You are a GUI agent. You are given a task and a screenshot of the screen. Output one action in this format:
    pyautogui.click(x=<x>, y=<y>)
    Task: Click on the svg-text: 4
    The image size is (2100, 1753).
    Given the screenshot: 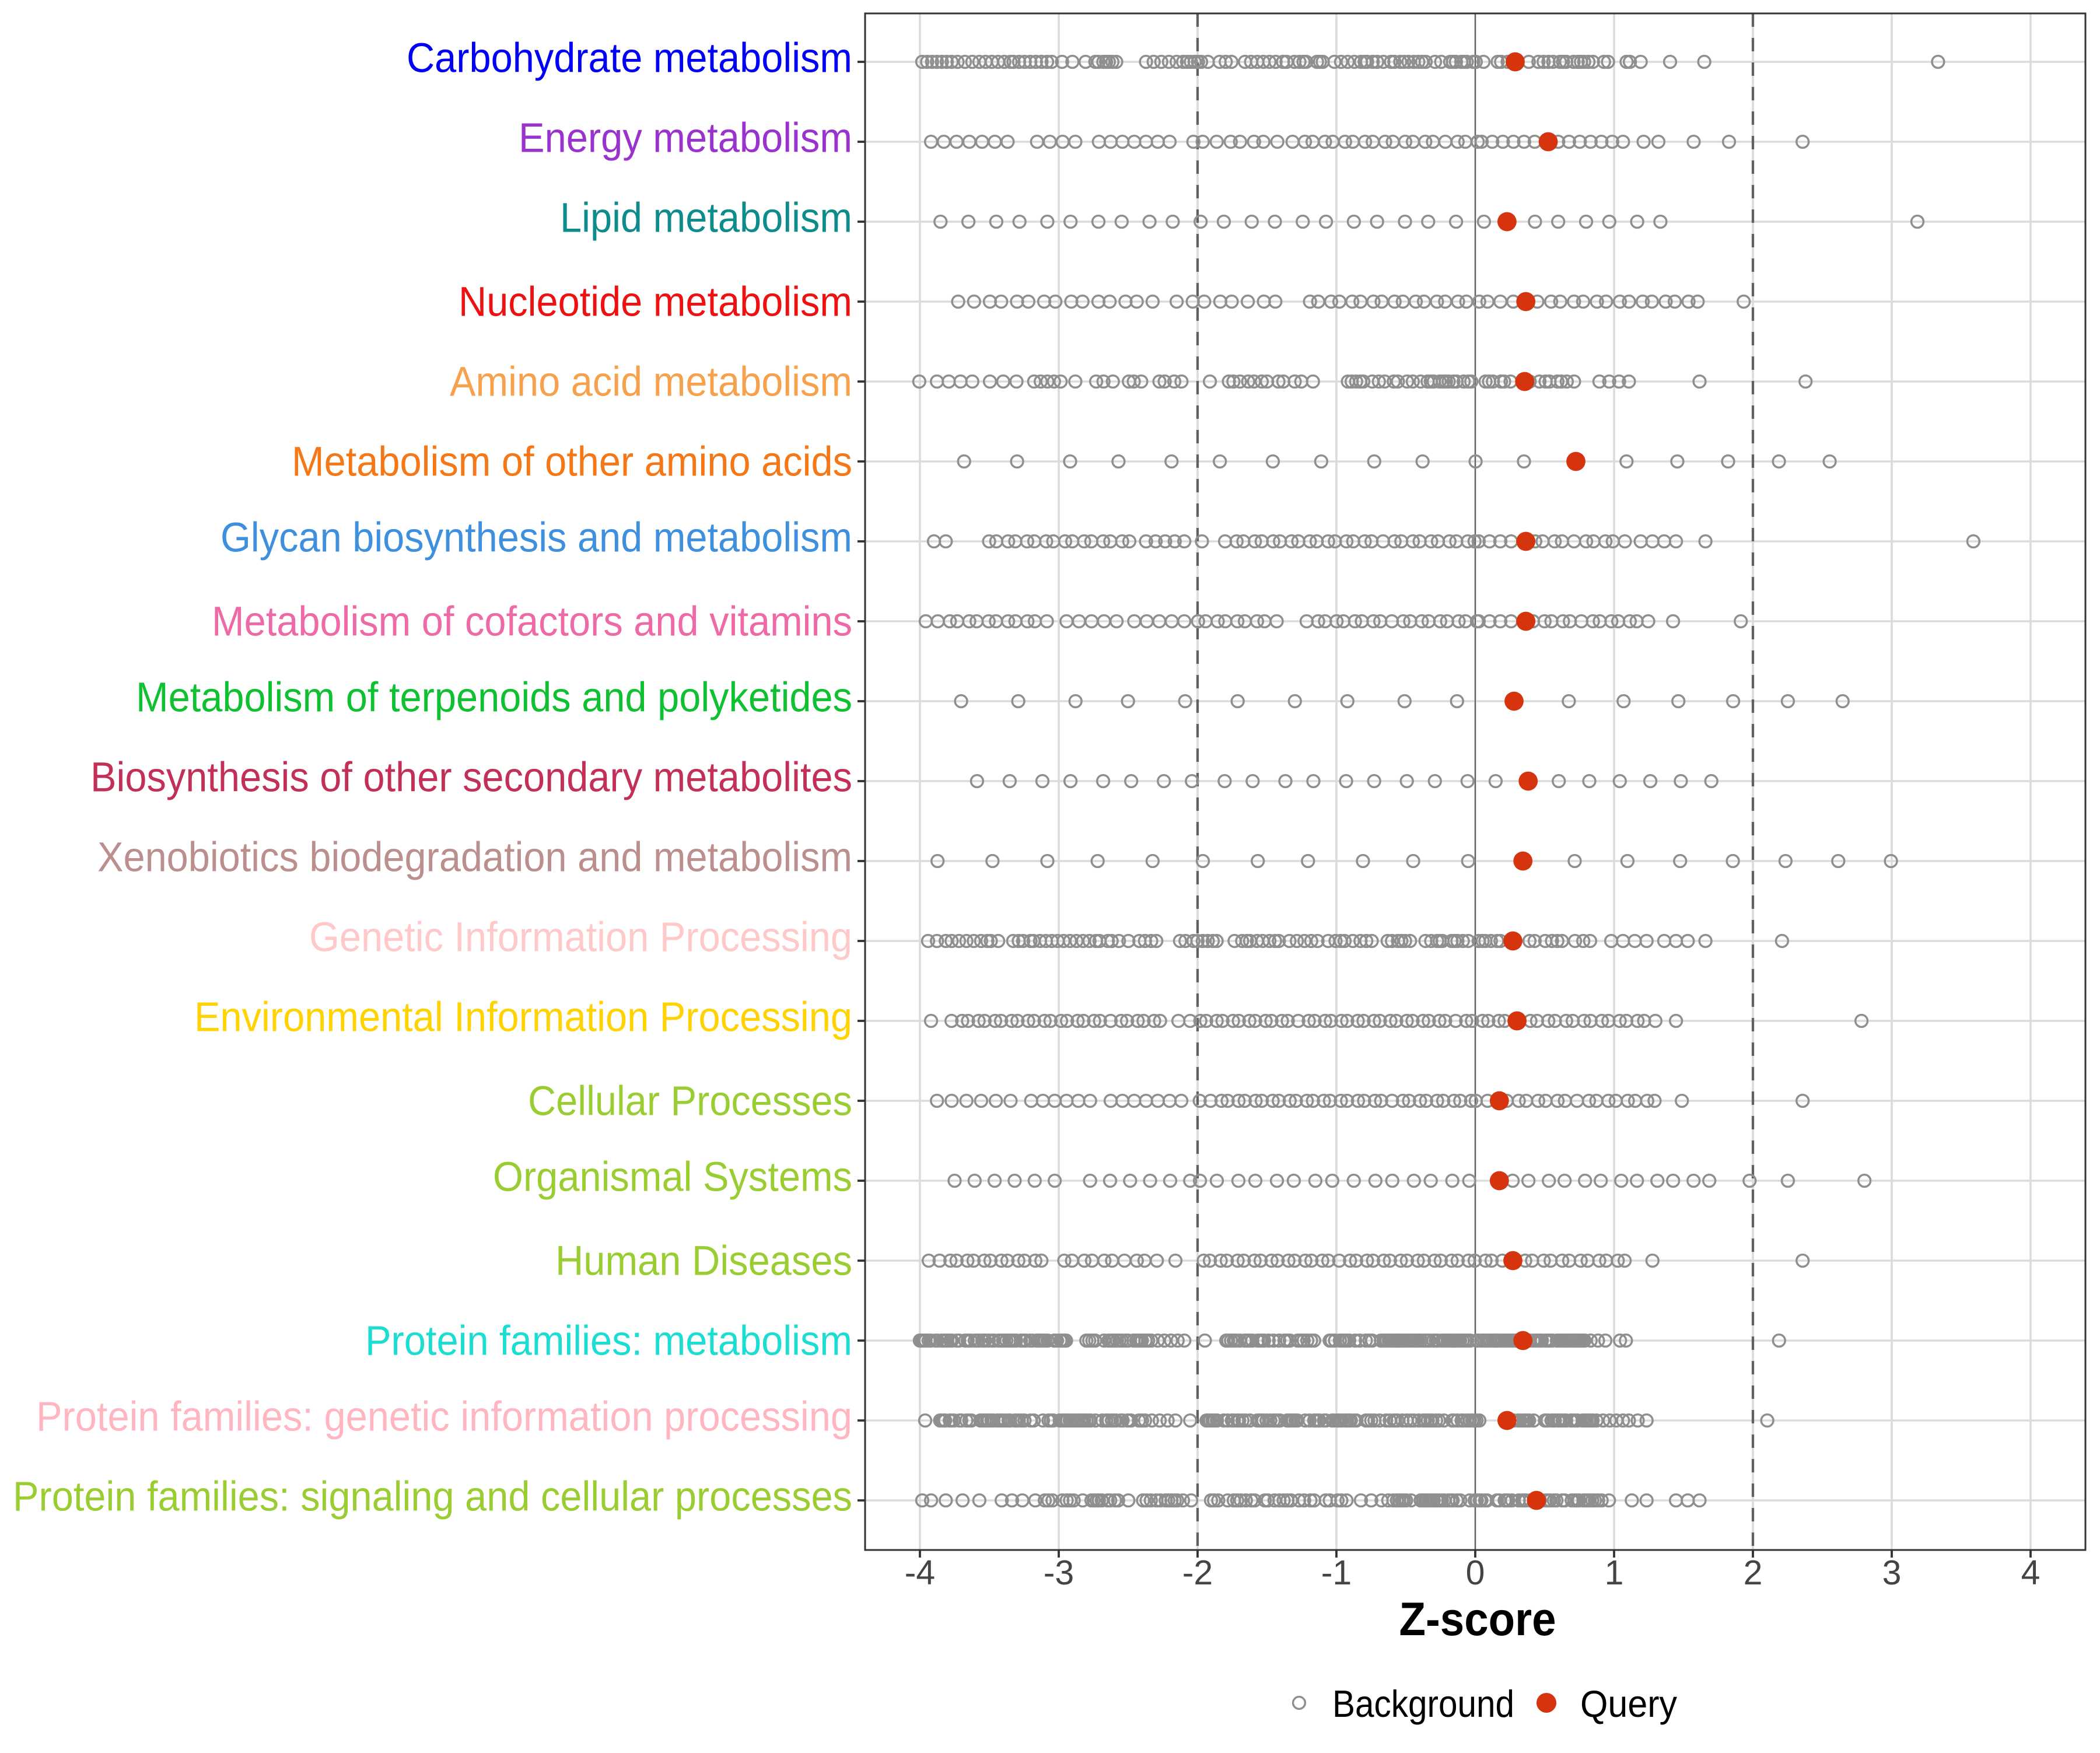 What is the action you would take?
    pyautogui.click(x=2031, y=1572)
    